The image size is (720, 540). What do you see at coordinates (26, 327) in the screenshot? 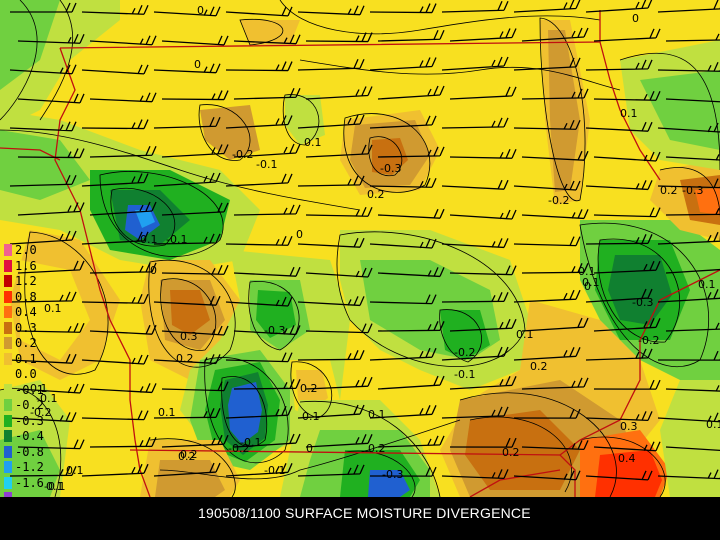
I see `legend-label: 0.3` at bounding box center [26, 327].